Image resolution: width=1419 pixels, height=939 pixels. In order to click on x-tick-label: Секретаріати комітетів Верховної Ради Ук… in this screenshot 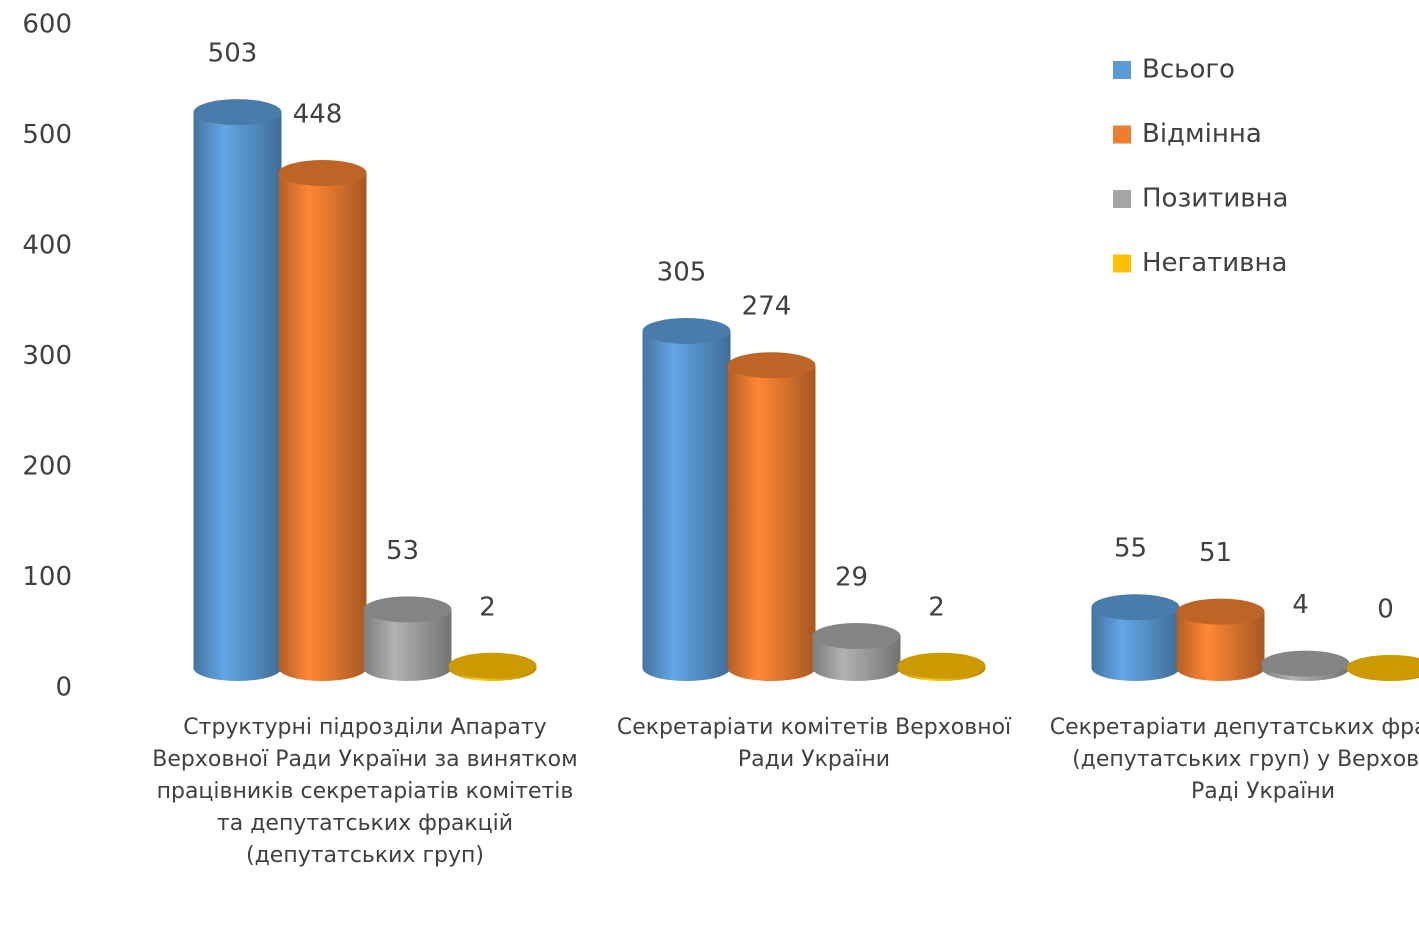, I will do `click(814, 743)`.